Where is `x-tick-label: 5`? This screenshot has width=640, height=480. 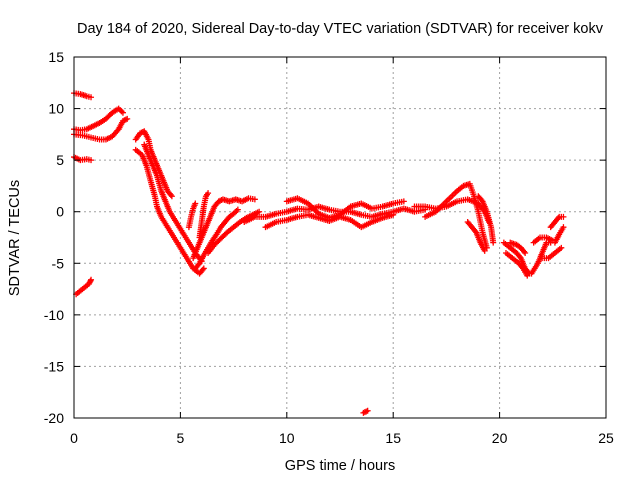
x-tick-label: 5 is located at coordinates (181, 438).